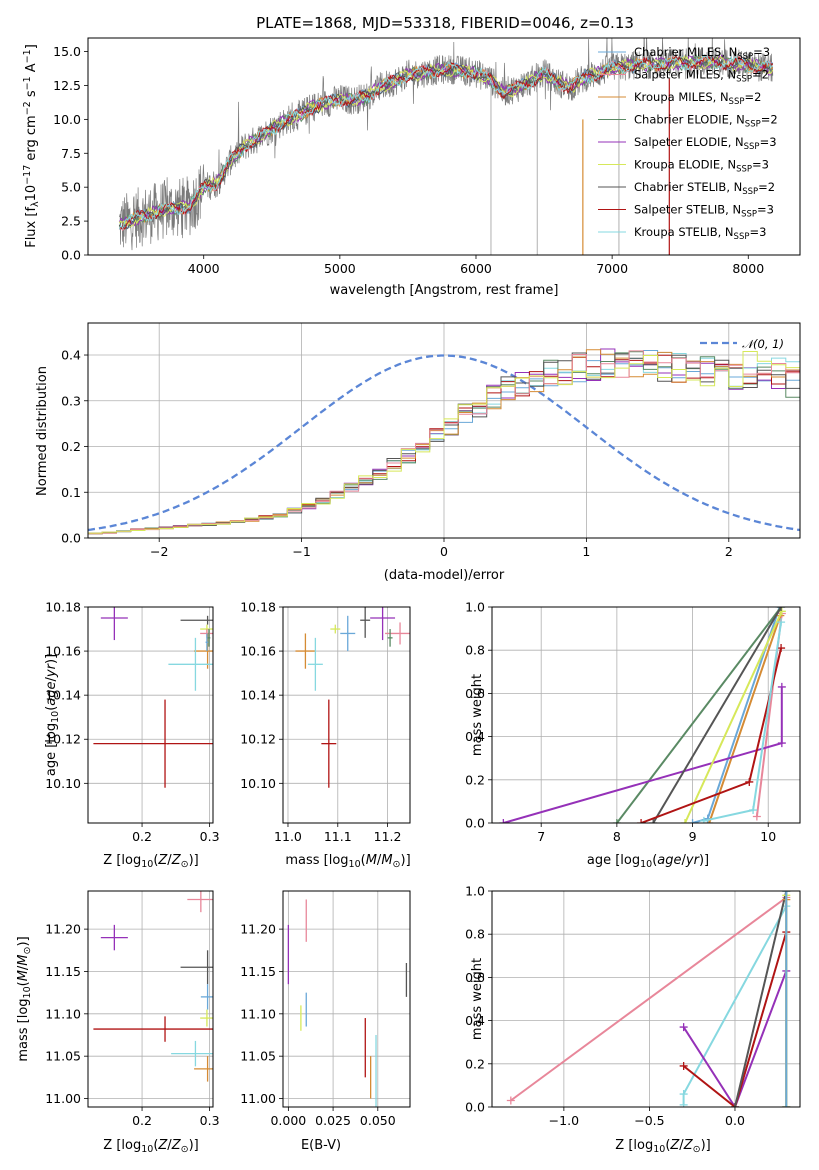 The image size is (819, 1170). I want to click on age-z-y-label: age [log10(age/yr)], so click(52, 715).